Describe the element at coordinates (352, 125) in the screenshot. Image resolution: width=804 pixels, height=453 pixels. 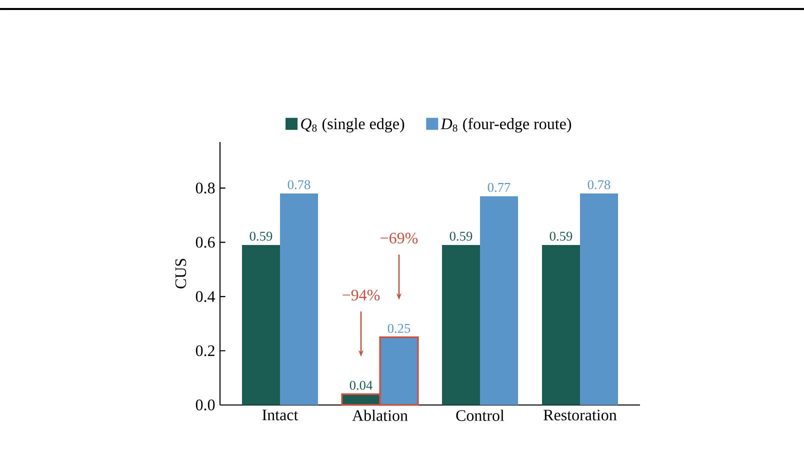
I see `legend-label: Q$_{8}$ (single edge)` at that location.